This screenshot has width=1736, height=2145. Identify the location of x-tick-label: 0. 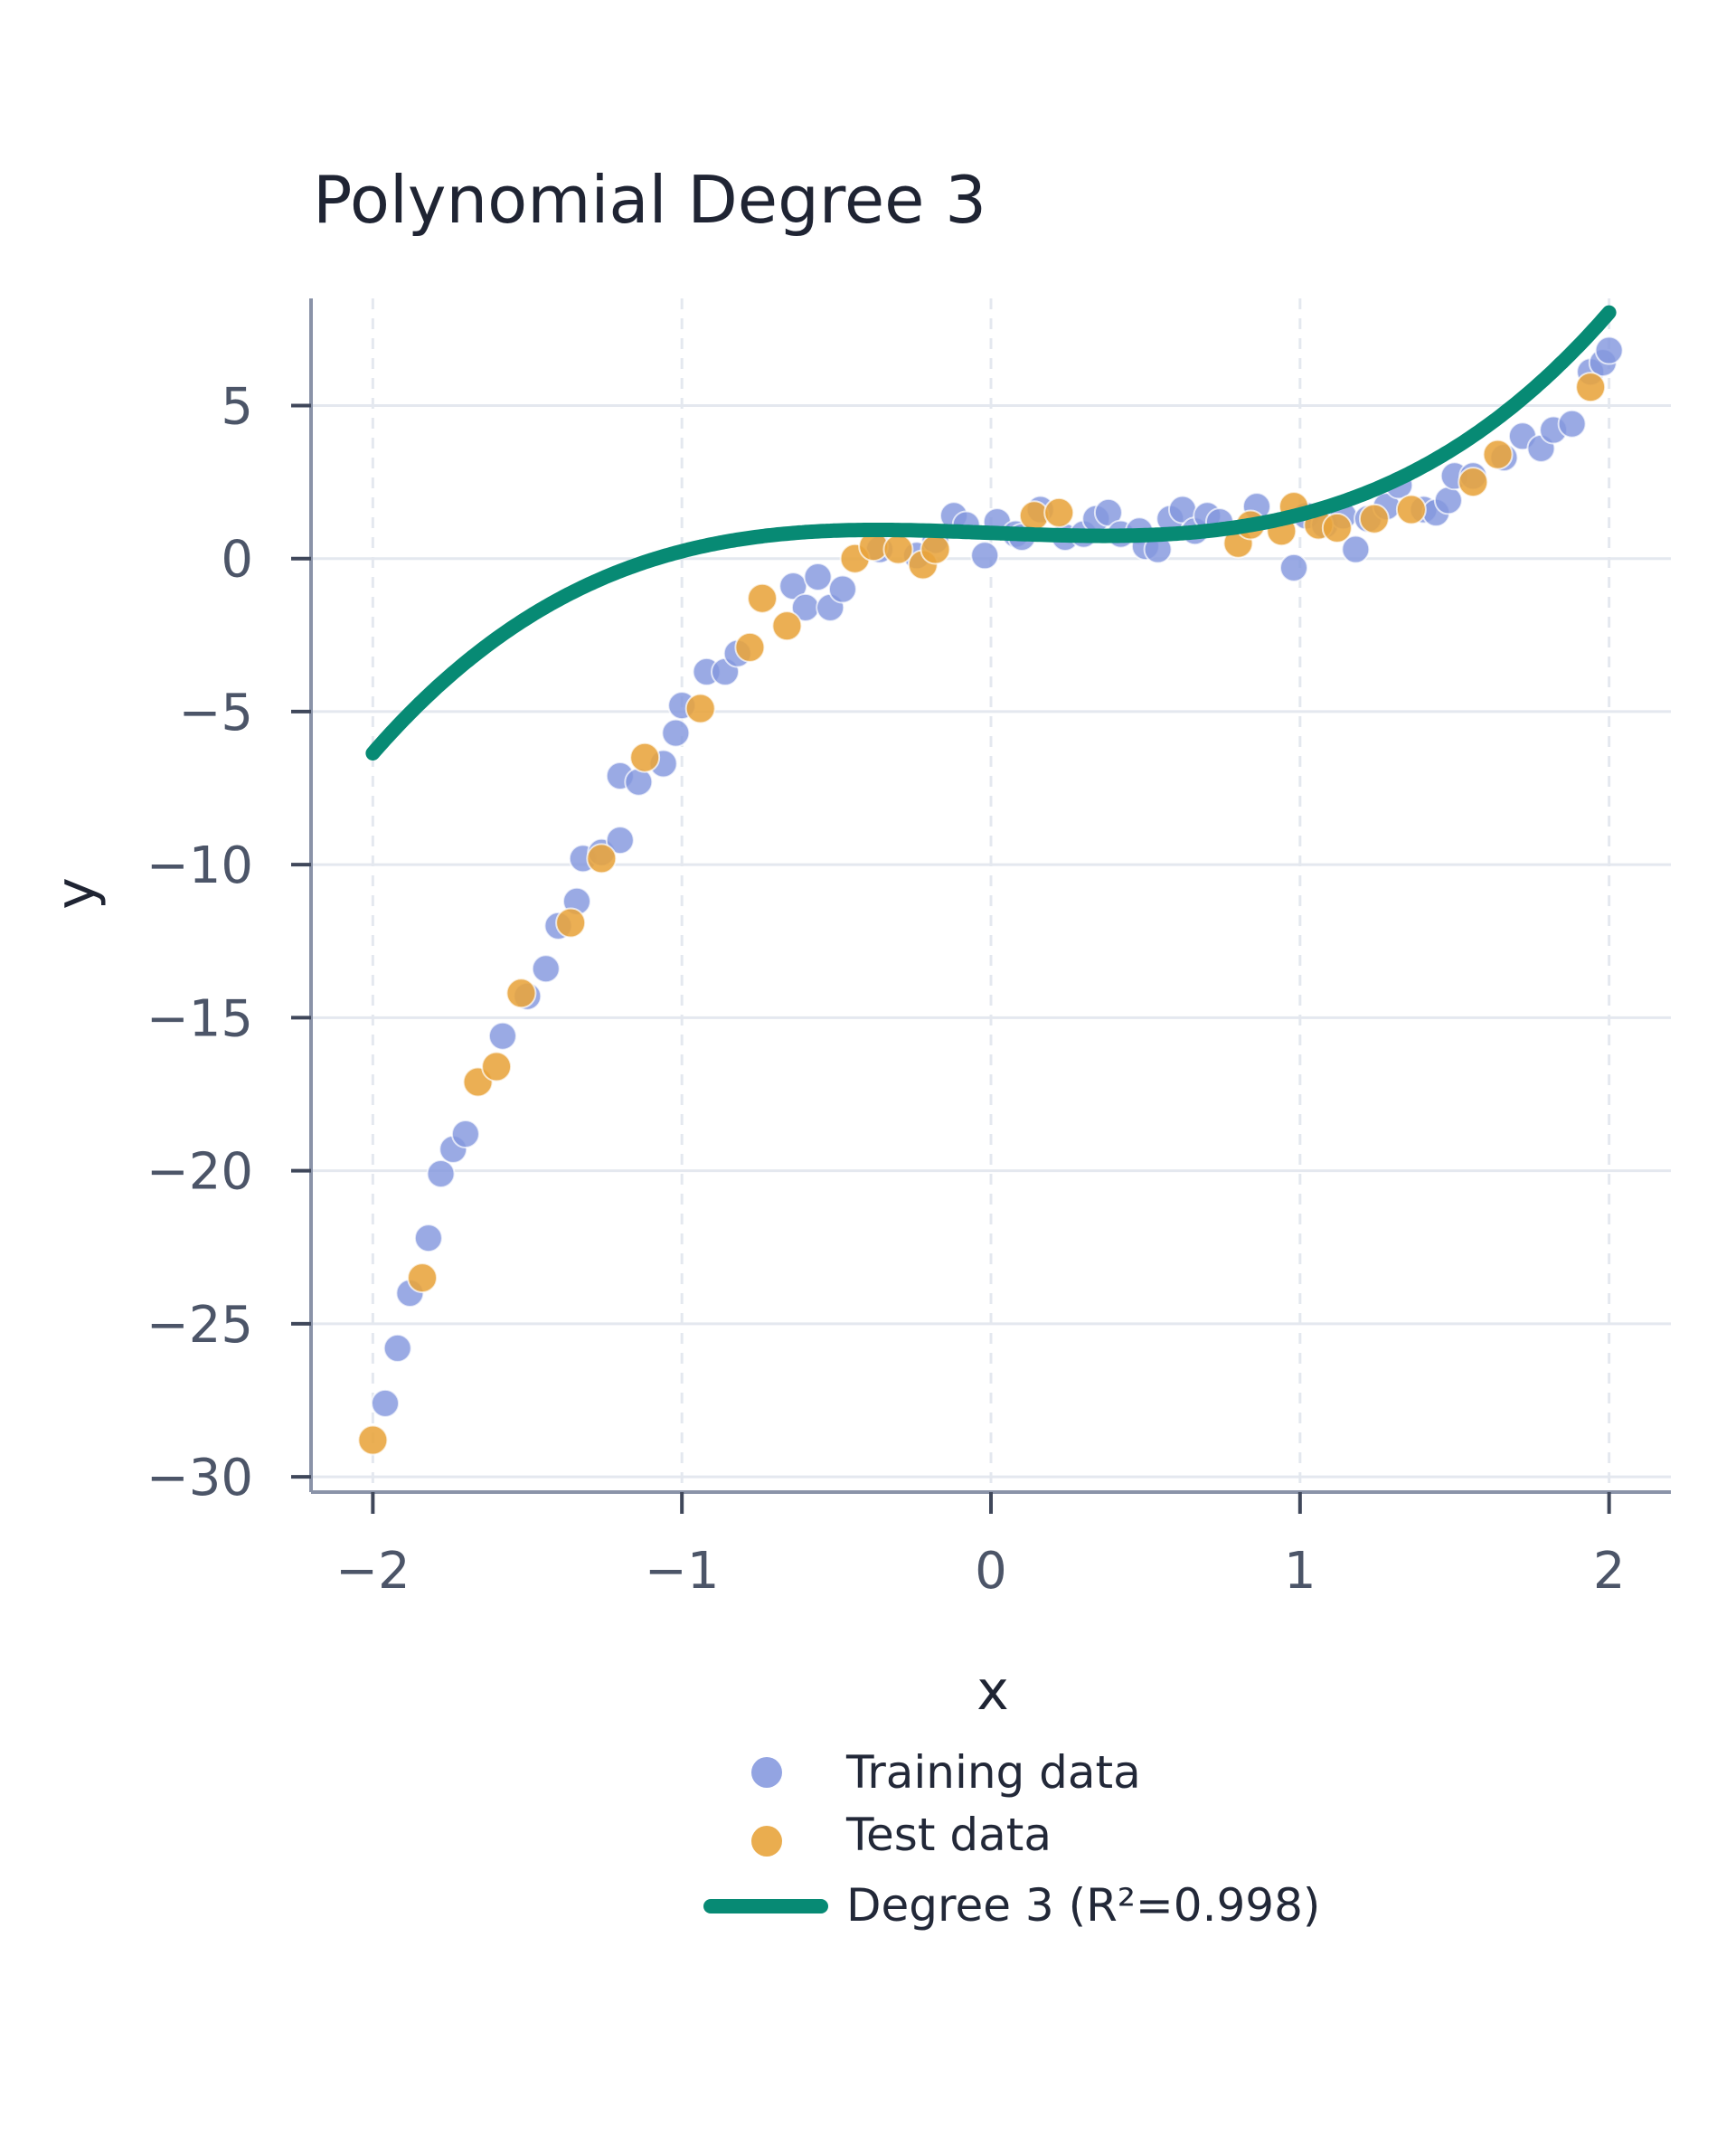
(991, 1571).